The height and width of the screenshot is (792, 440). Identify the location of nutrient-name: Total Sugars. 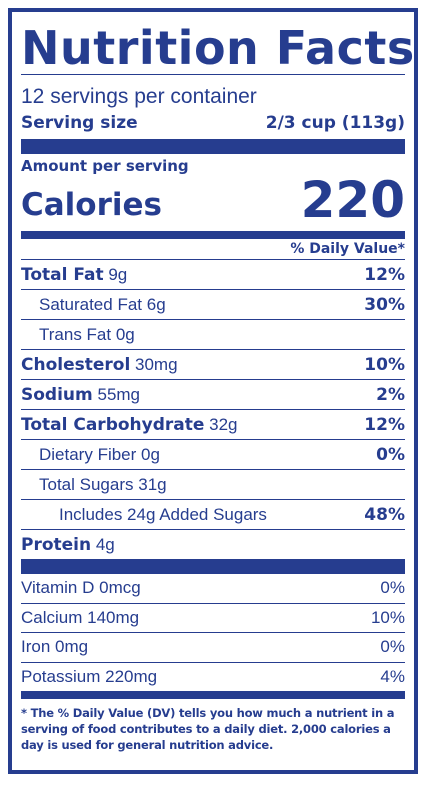
(86, 484).